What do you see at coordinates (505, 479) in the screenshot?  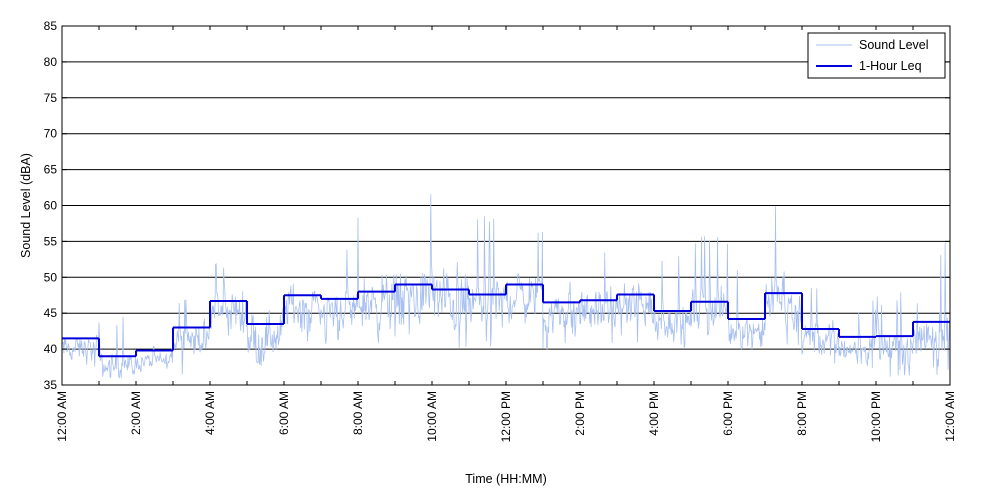 I see `x-axis-title: Time (HH:MM)` at bounding box center [505, 479].